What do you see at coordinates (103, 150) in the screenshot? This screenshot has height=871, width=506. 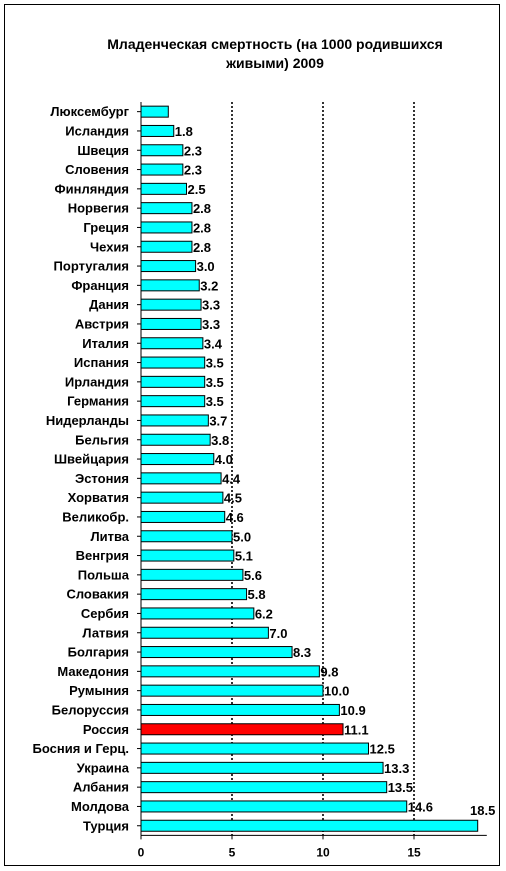 I see `category-label: Швеция` at bounding box center [103, 150].